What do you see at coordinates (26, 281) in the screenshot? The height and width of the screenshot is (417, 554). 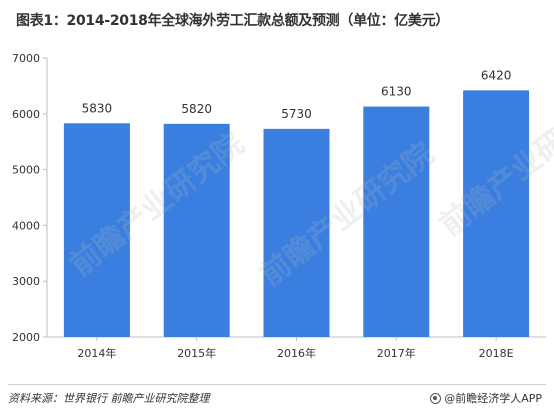 I see `y-tick-label: 3000` at bounding box center [26, 281].